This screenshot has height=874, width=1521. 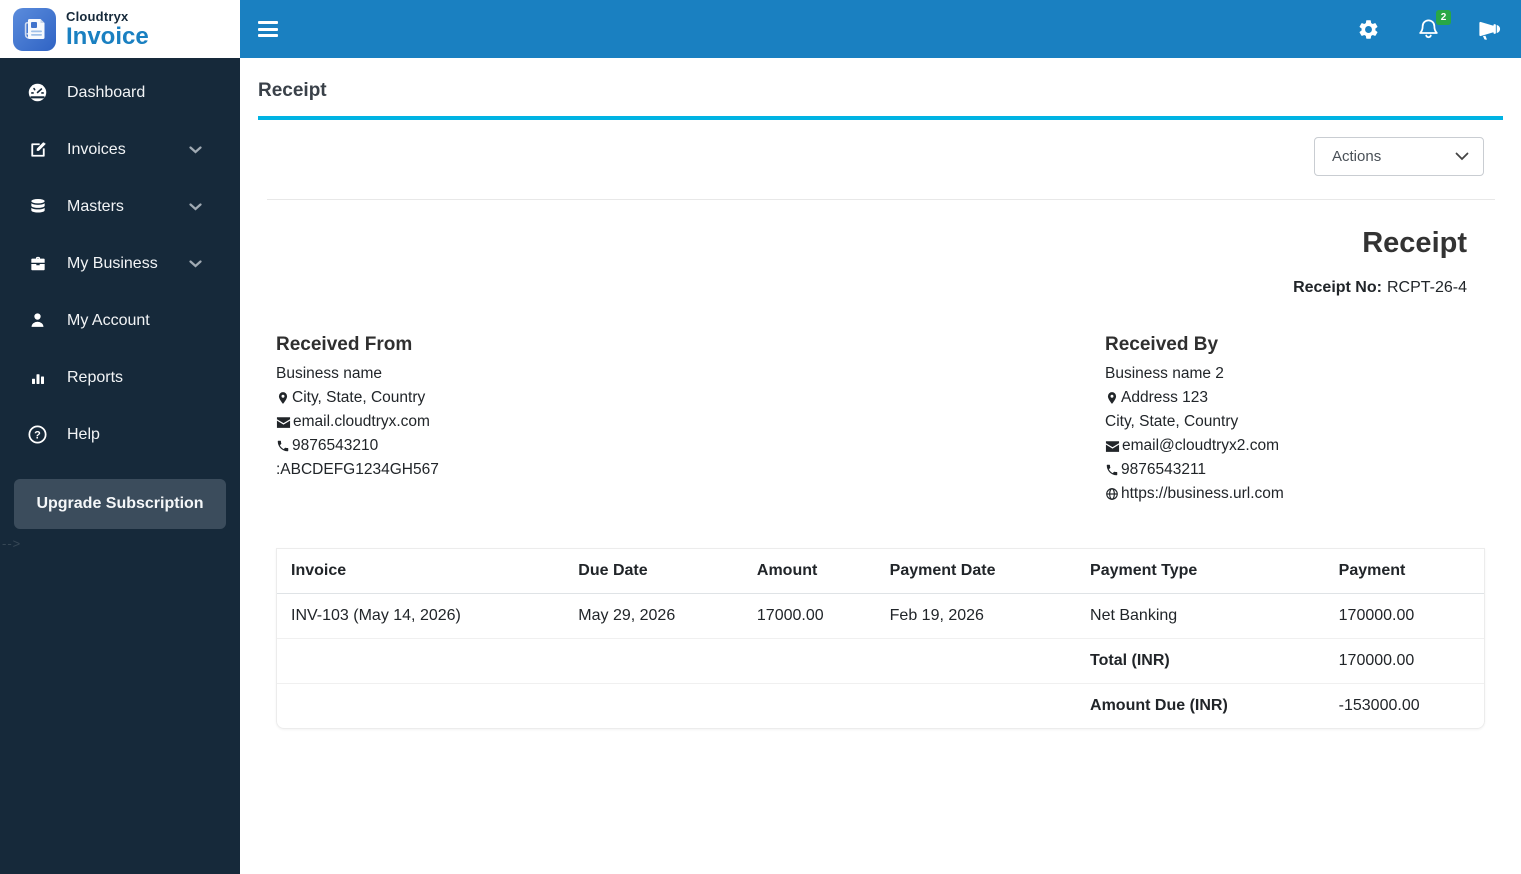 What do you see at coordinates (106, 92) in the screenshot?
I see `sidebar-item-label: Dashboard` at bounding box center [106, 92].